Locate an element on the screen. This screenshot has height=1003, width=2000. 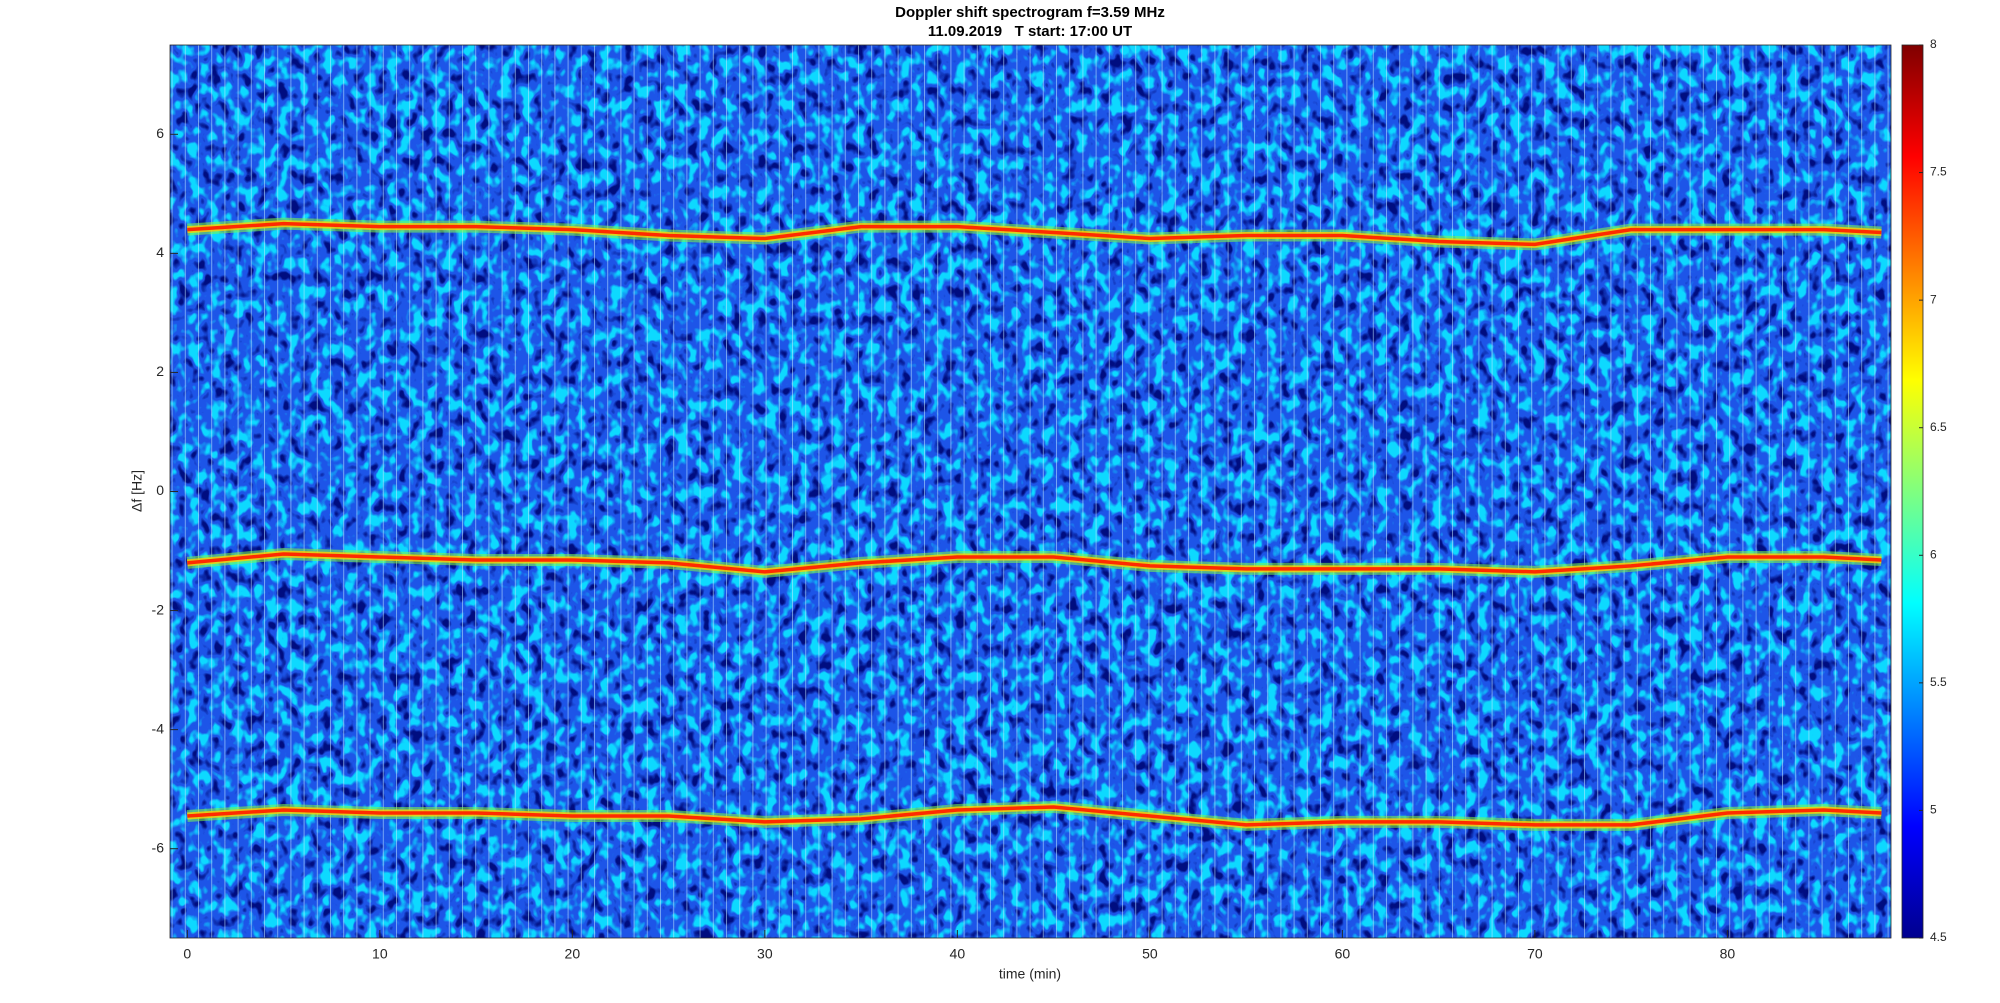
colorbar-tick-label: 5 is located at coordinates (1933, 810).